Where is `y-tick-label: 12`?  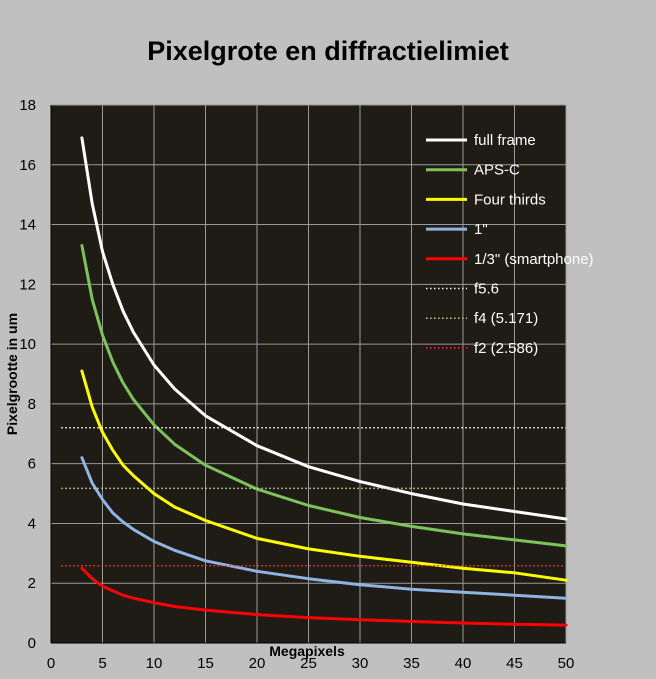 y-tick-label: 12 is located at coordinates (27, 284).